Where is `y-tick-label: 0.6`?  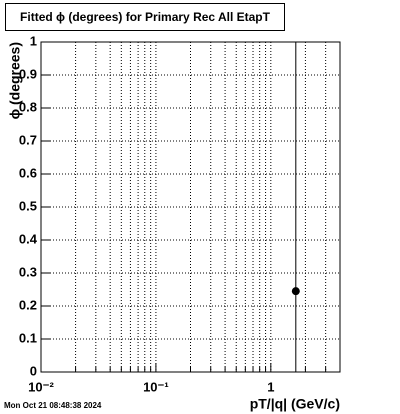
y-tick-label: 0.6 is located at coordinates (28, 172).